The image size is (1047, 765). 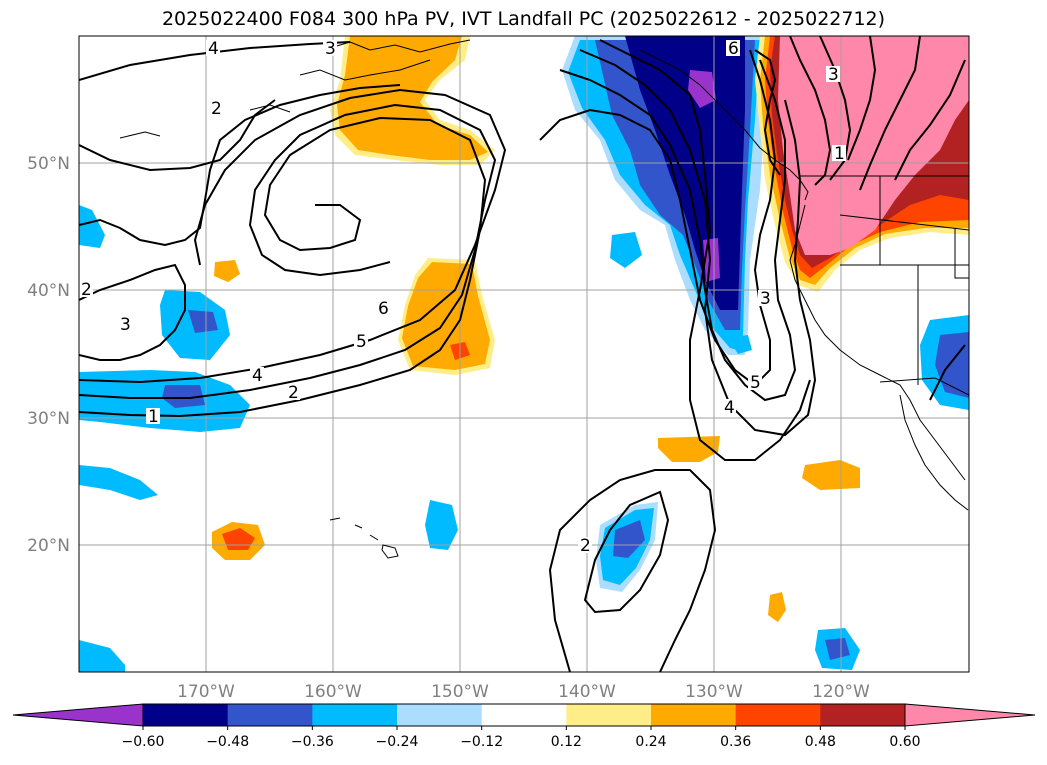 I want to click on contour-label-1-west: 1, so click(x=153, y=417).